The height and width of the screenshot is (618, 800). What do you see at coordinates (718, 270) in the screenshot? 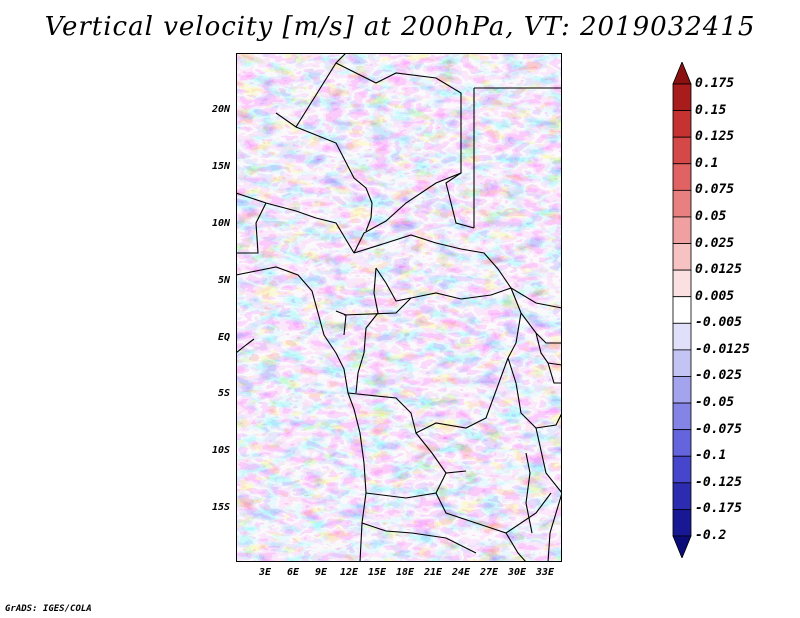
I see `colorbar-label: 0.0125` at bounding box center [718, 270].